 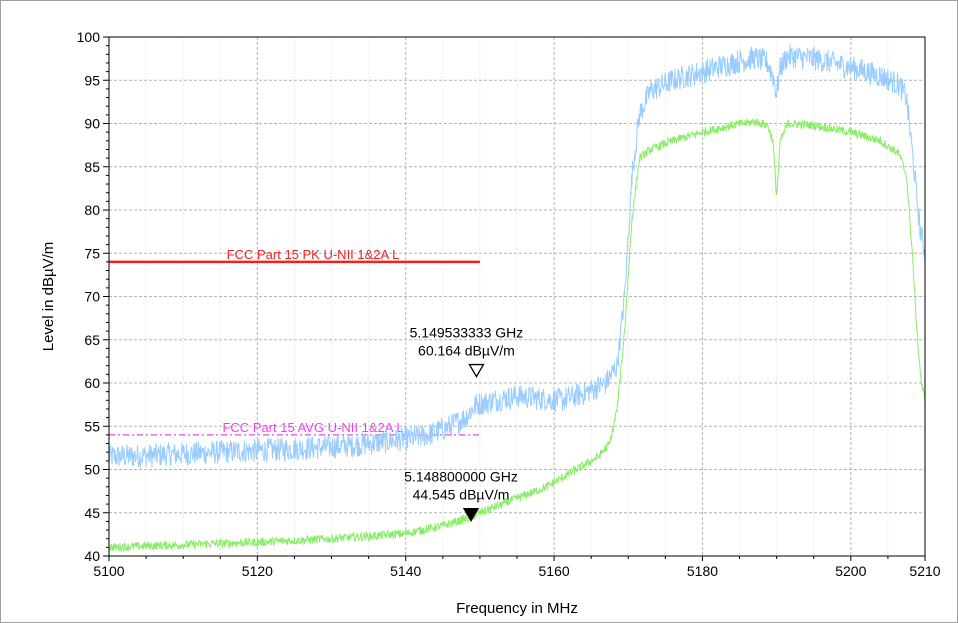 What do you see at coordinates (92, 340) in the screenshot?
I see `y-tick-label: 65` at bounding box center [92, 340].